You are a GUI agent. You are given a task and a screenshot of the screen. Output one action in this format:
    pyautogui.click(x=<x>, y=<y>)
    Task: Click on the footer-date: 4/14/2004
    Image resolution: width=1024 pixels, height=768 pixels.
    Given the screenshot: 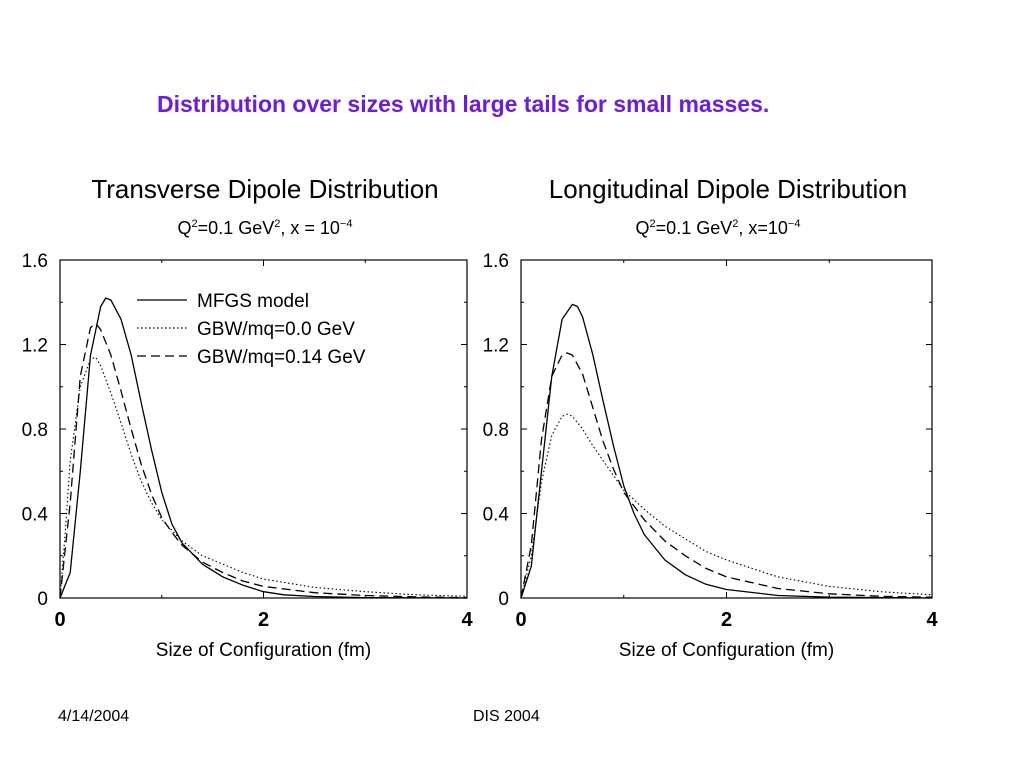 What is the action you would take?
    pyautogui.click(x=94, y=716)
    